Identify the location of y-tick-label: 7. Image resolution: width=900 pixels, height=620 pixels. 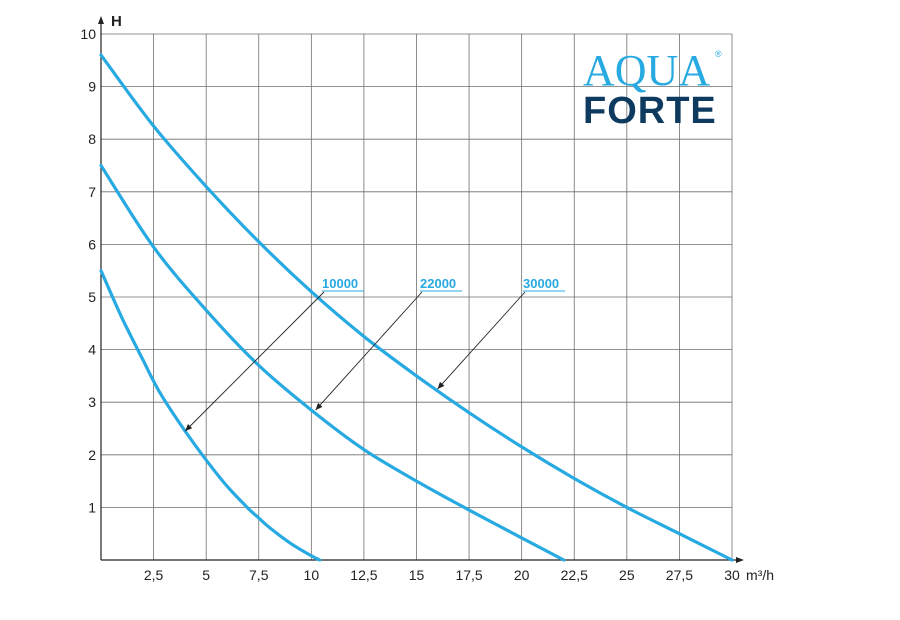
(92, 192).